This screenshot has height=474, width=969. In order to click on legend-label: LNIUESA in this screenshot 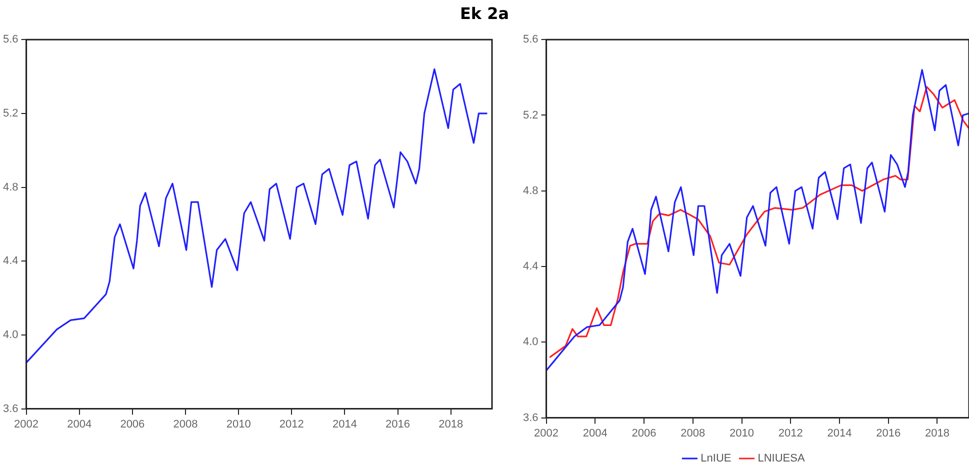, I will do `click(782, 458)`.